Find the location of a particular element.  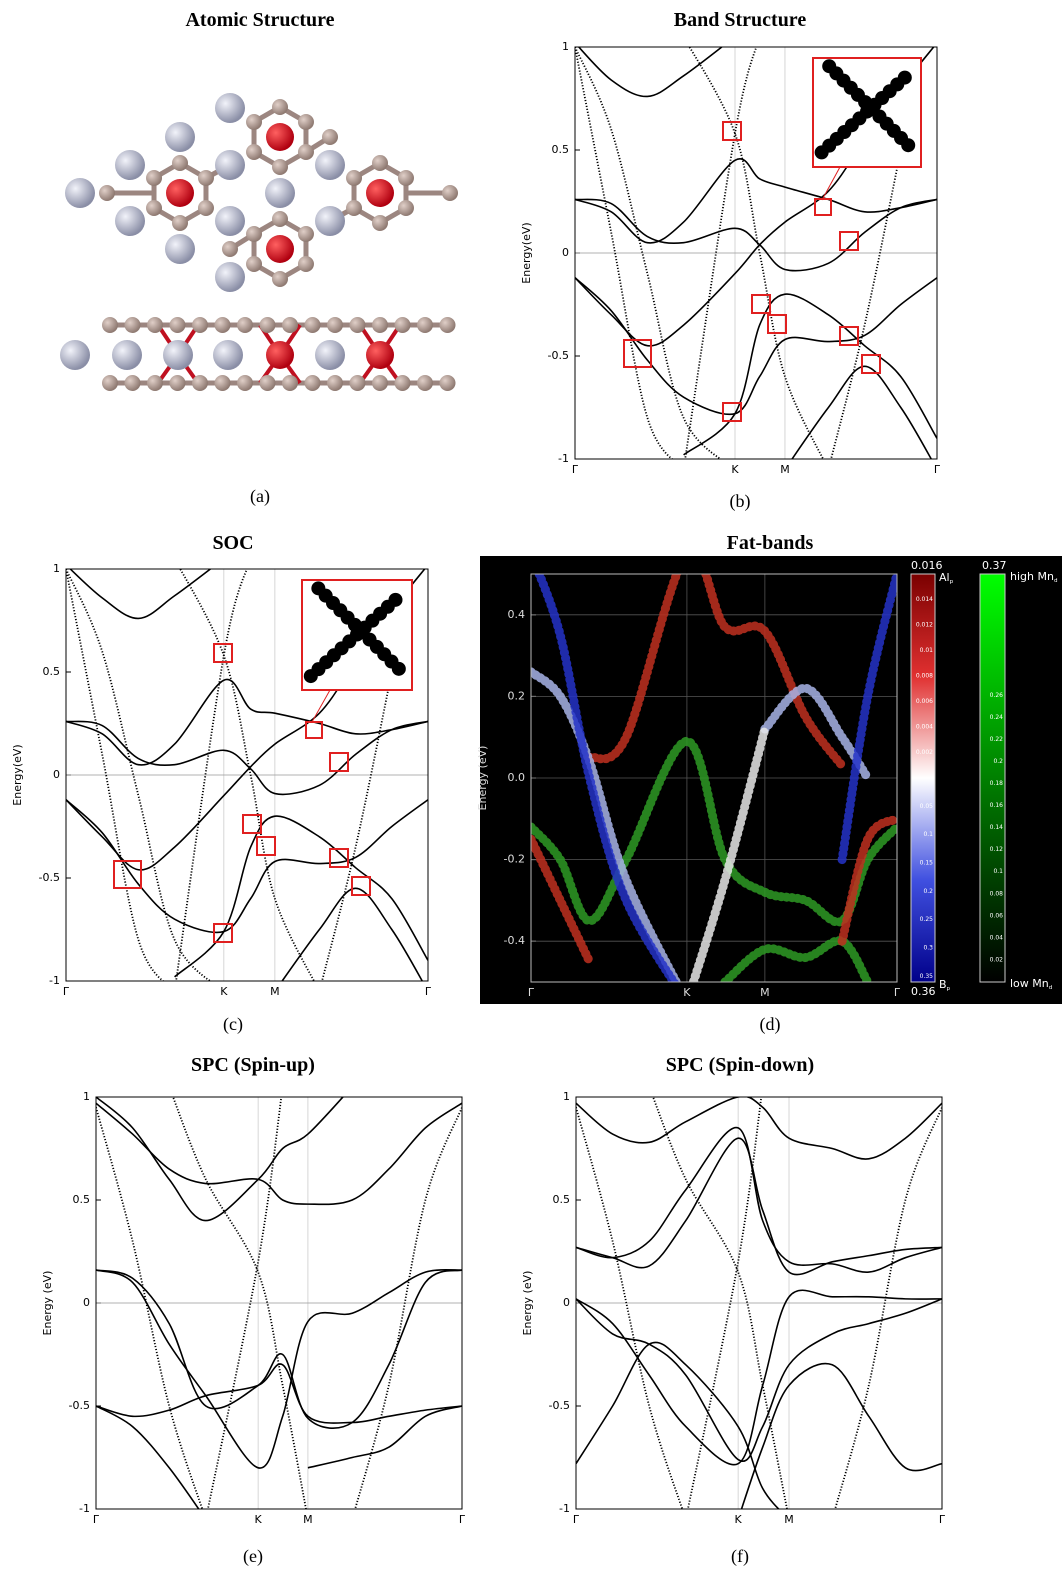

colorbar is located at coordinates (923, 778).